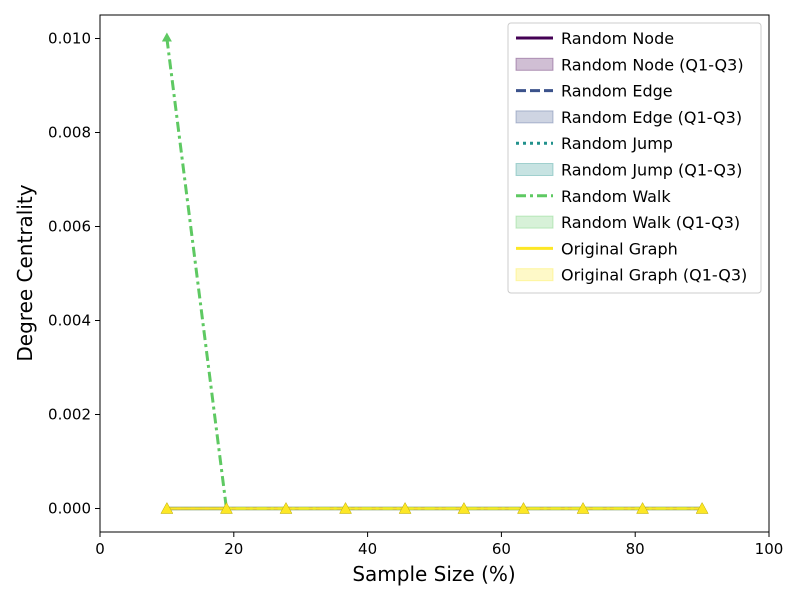 This screenshot has height=604, width=800. Describe the element at coordinates (651, 117) in the screenshot. I see `legend-label: Random Edge (Q1-Q3)` at that location.